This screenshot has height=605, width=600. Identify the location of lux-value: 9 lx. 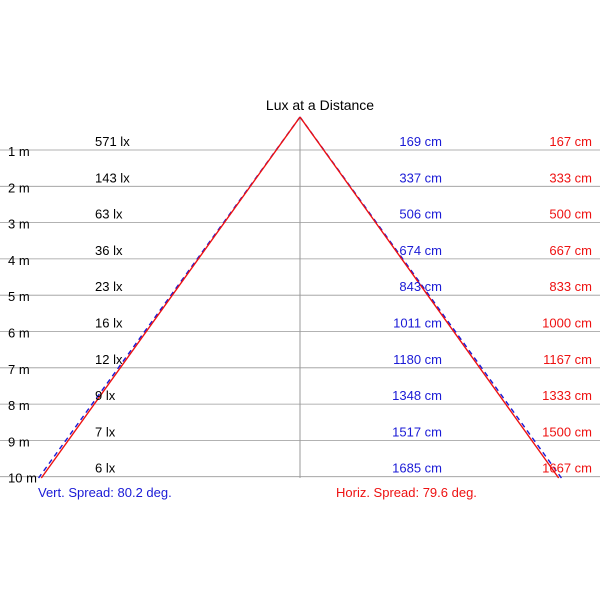
(105, 395).